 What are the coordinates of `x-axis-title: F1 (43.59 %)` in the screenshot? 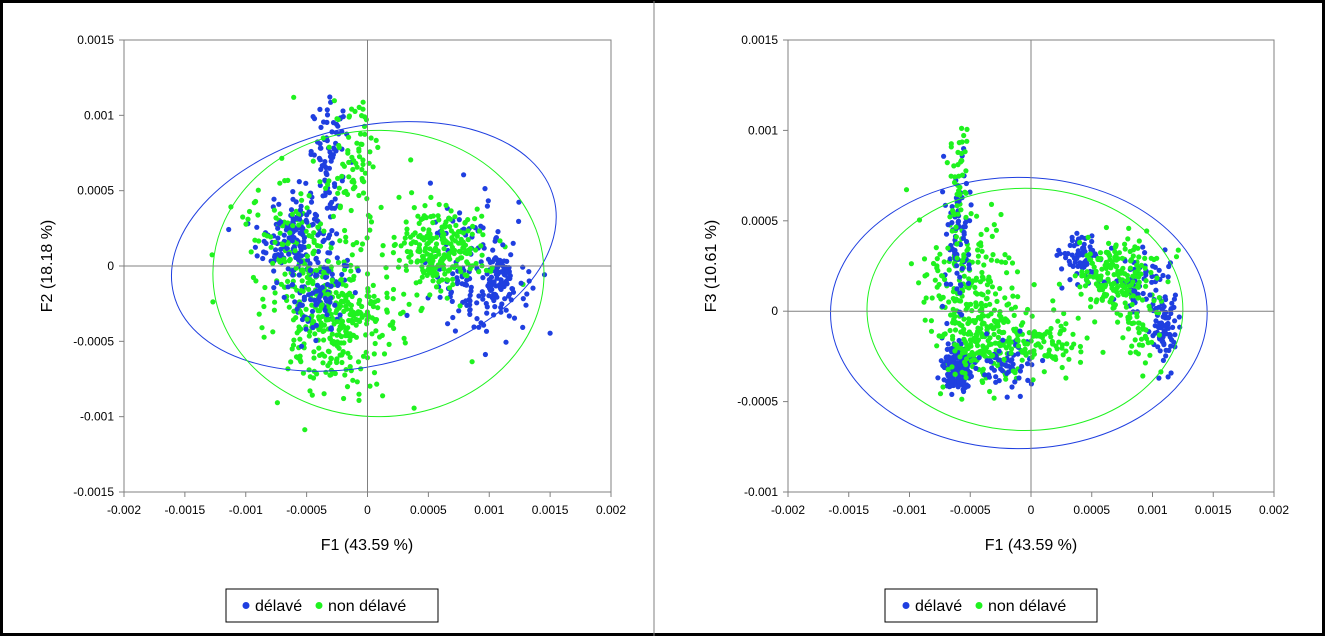 It's located at (1031, 545).